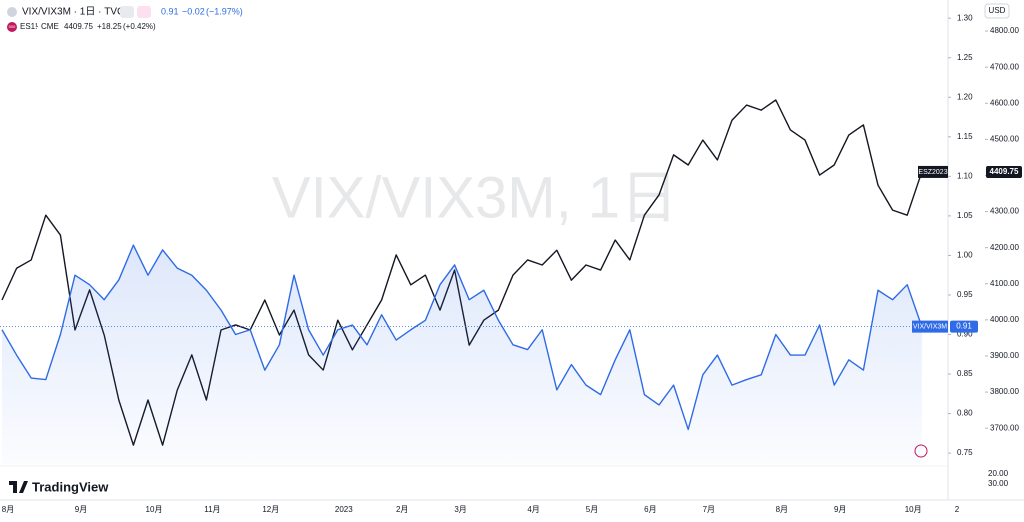 The width and height of the screenshot is (1024, 522). Describe the element at coordinates (127, 12) in the screenshot. I see `eye-button` at that location.